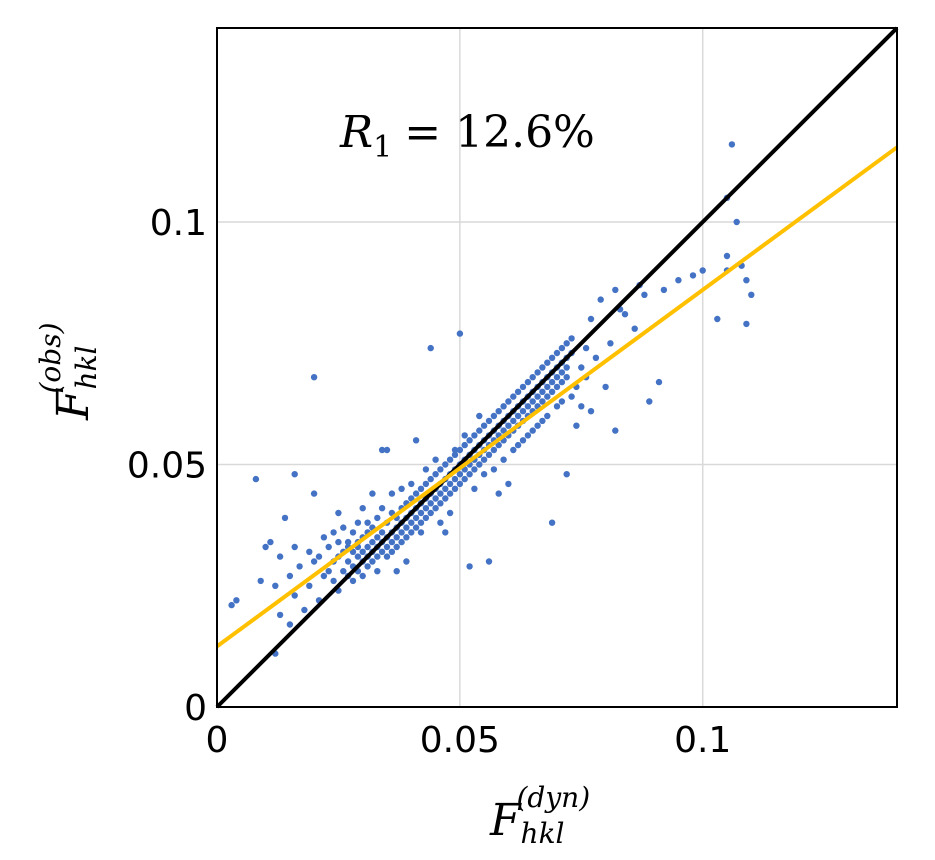 Image resolution: width=935 pixels, height=860 pixels. I want to click on y-tick-label-2: 0.1, so click(178, 223).